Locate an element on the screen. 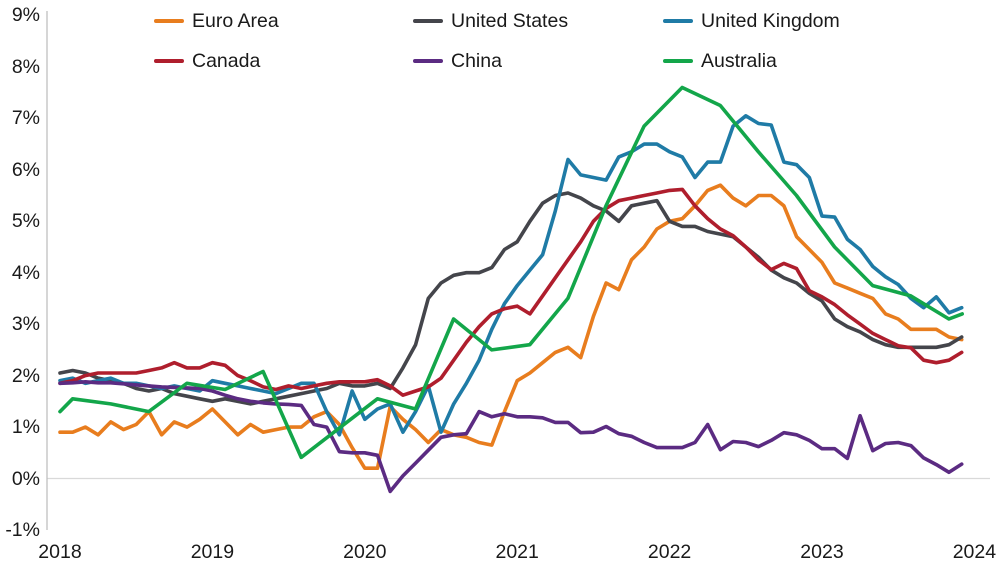  legend-label: United Kingdom is located at coordinates (770, 21).